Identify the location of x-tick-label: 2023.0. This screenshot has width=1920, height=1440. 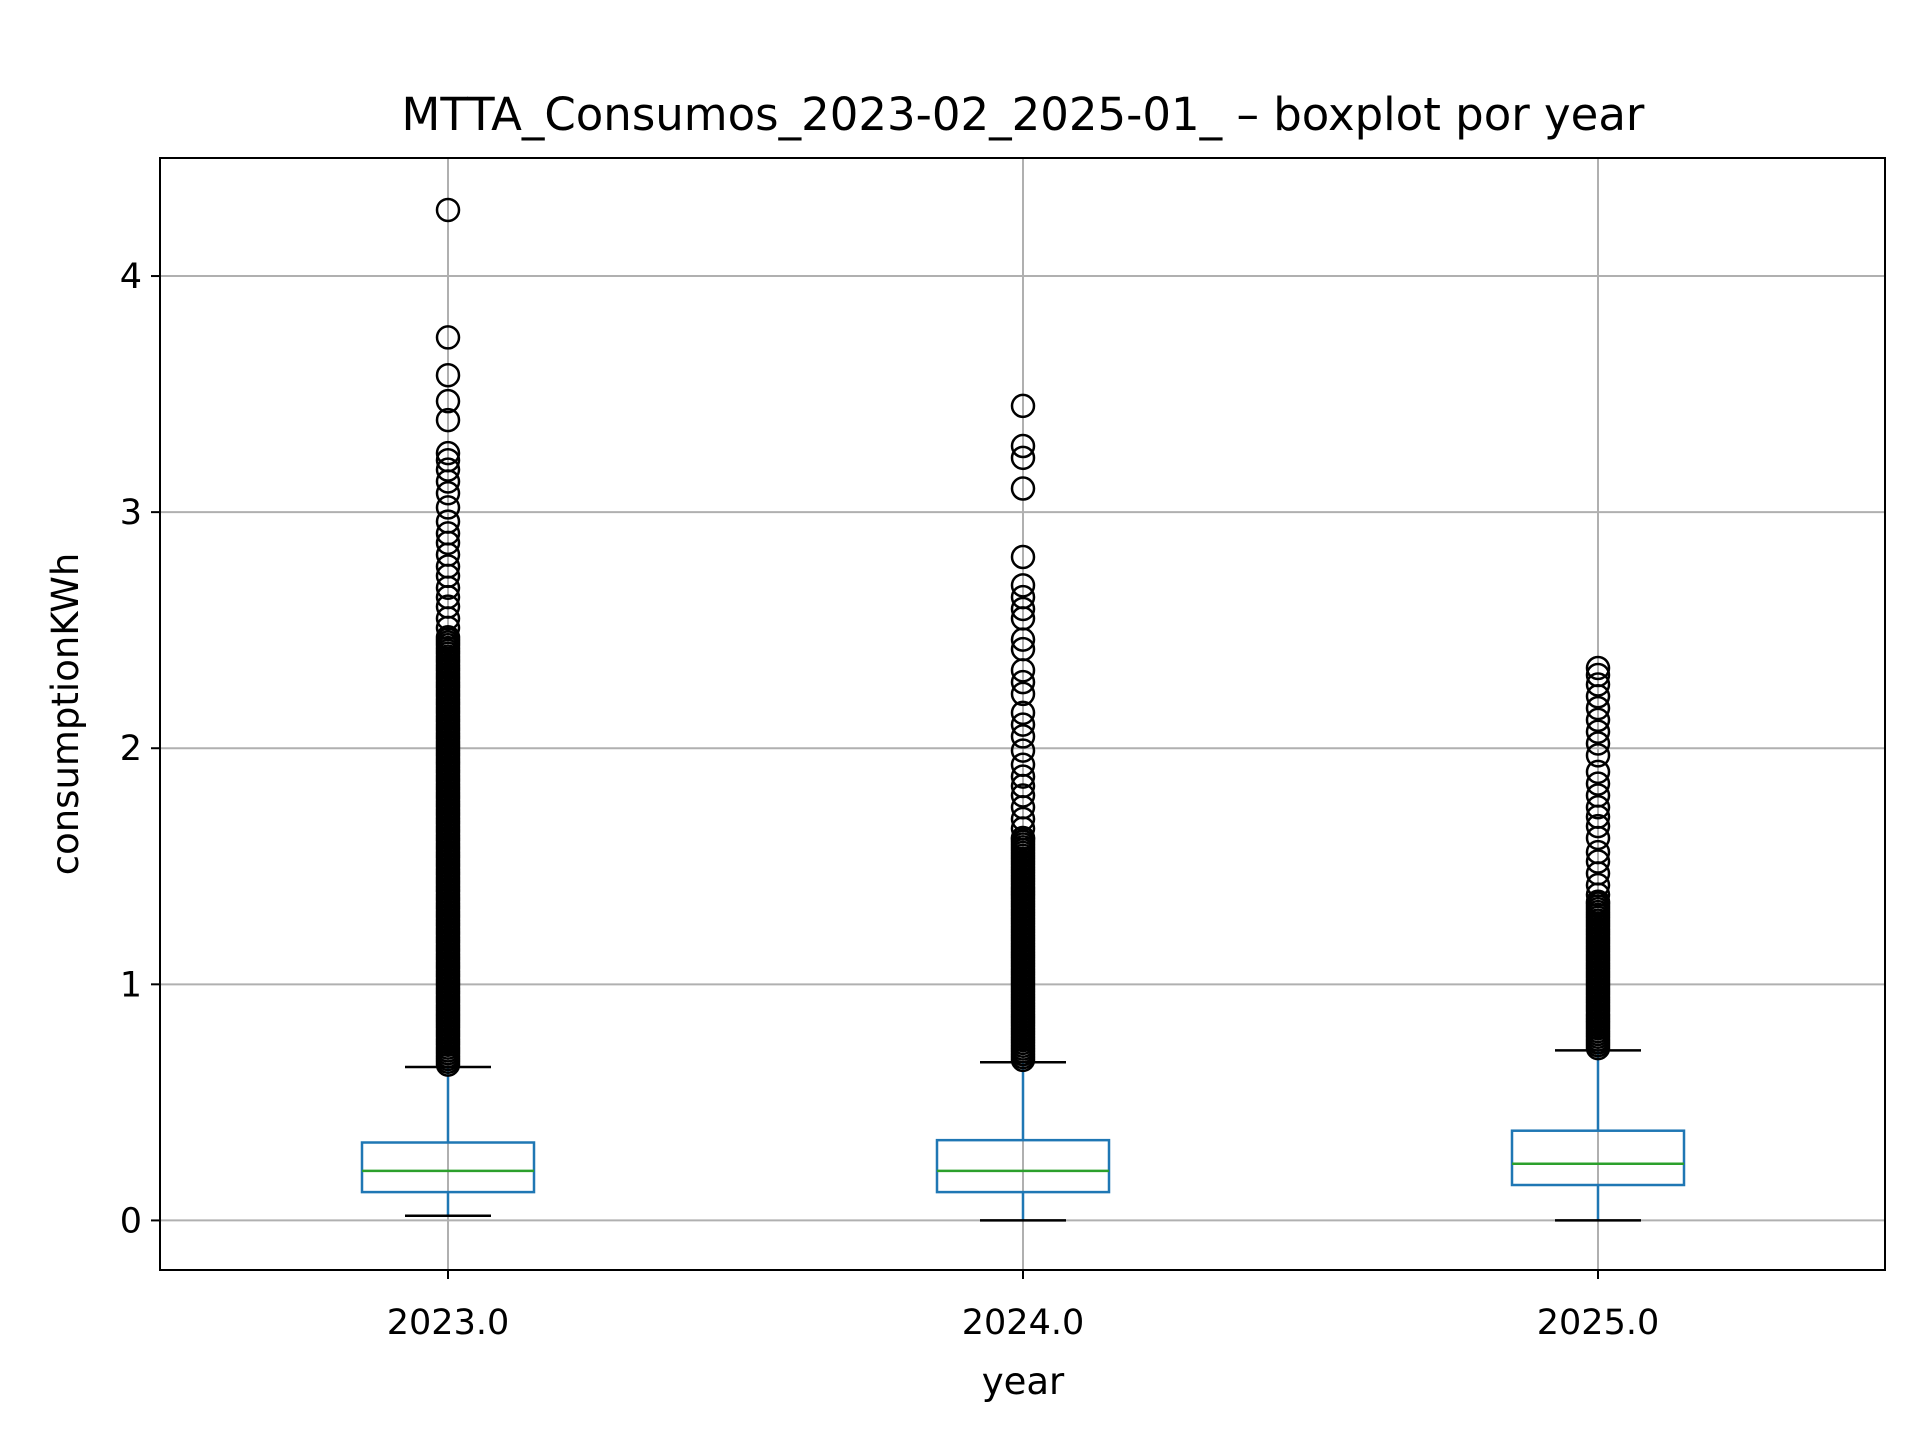
(448, 1323).